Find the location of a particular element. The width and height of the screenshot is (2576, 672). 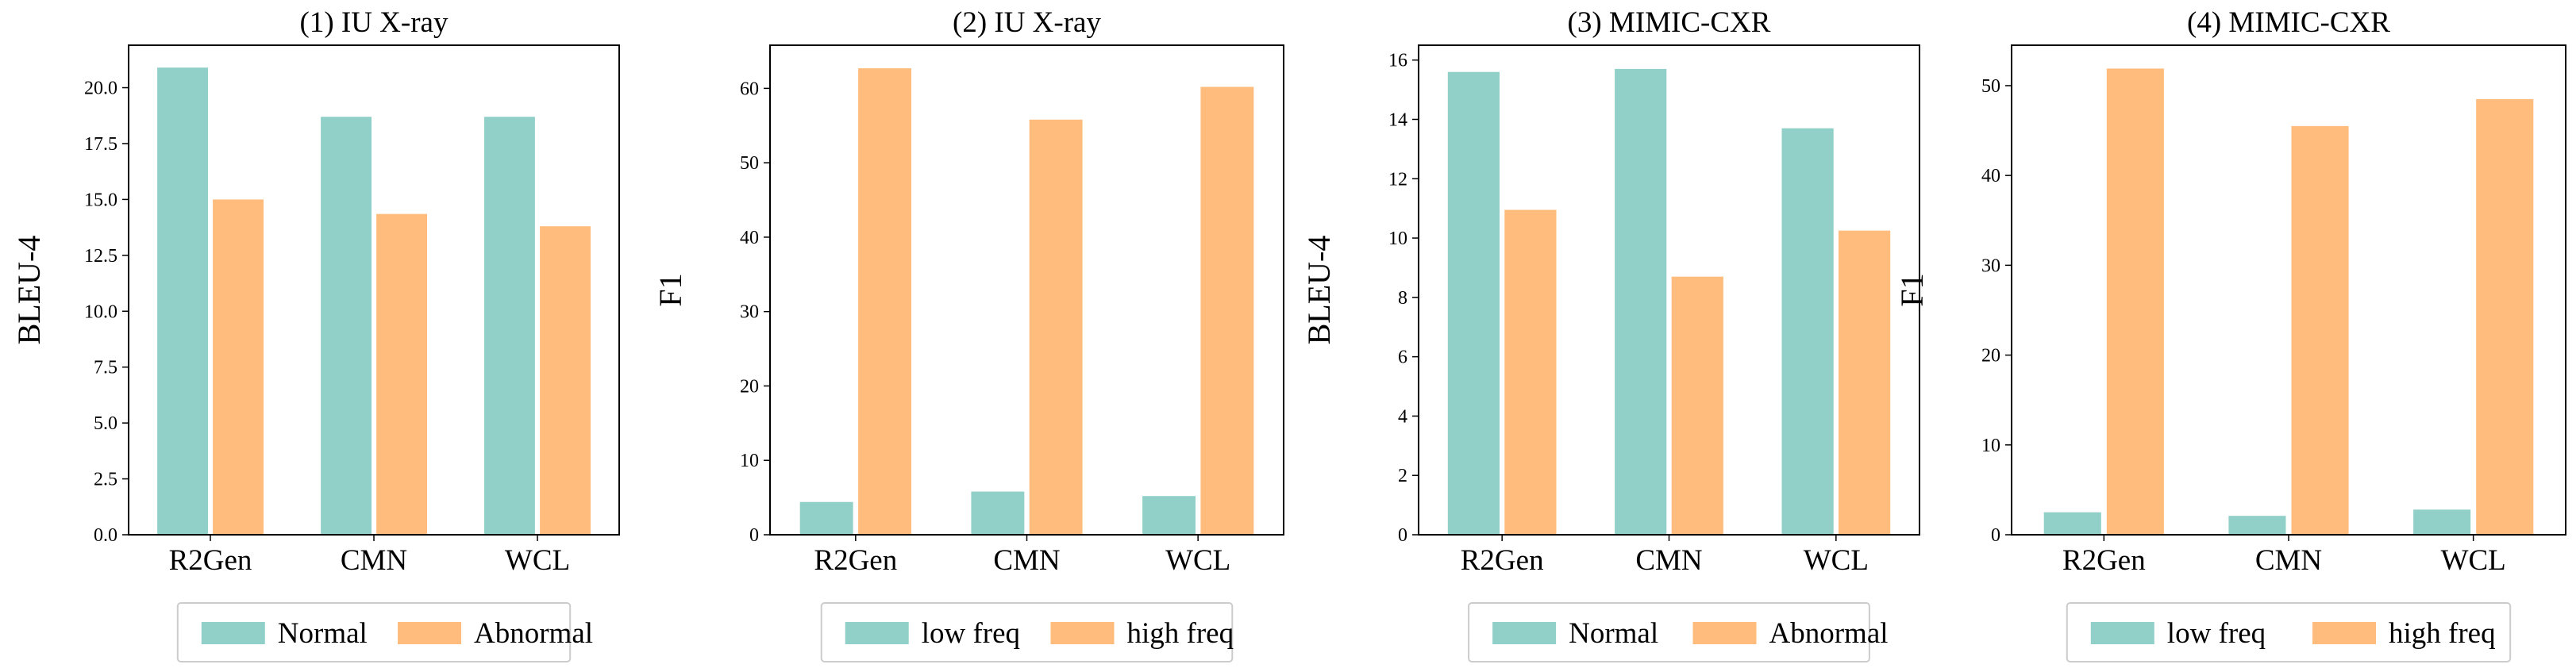

y-tick-label: 4 is located at coordinates (1402, 417).